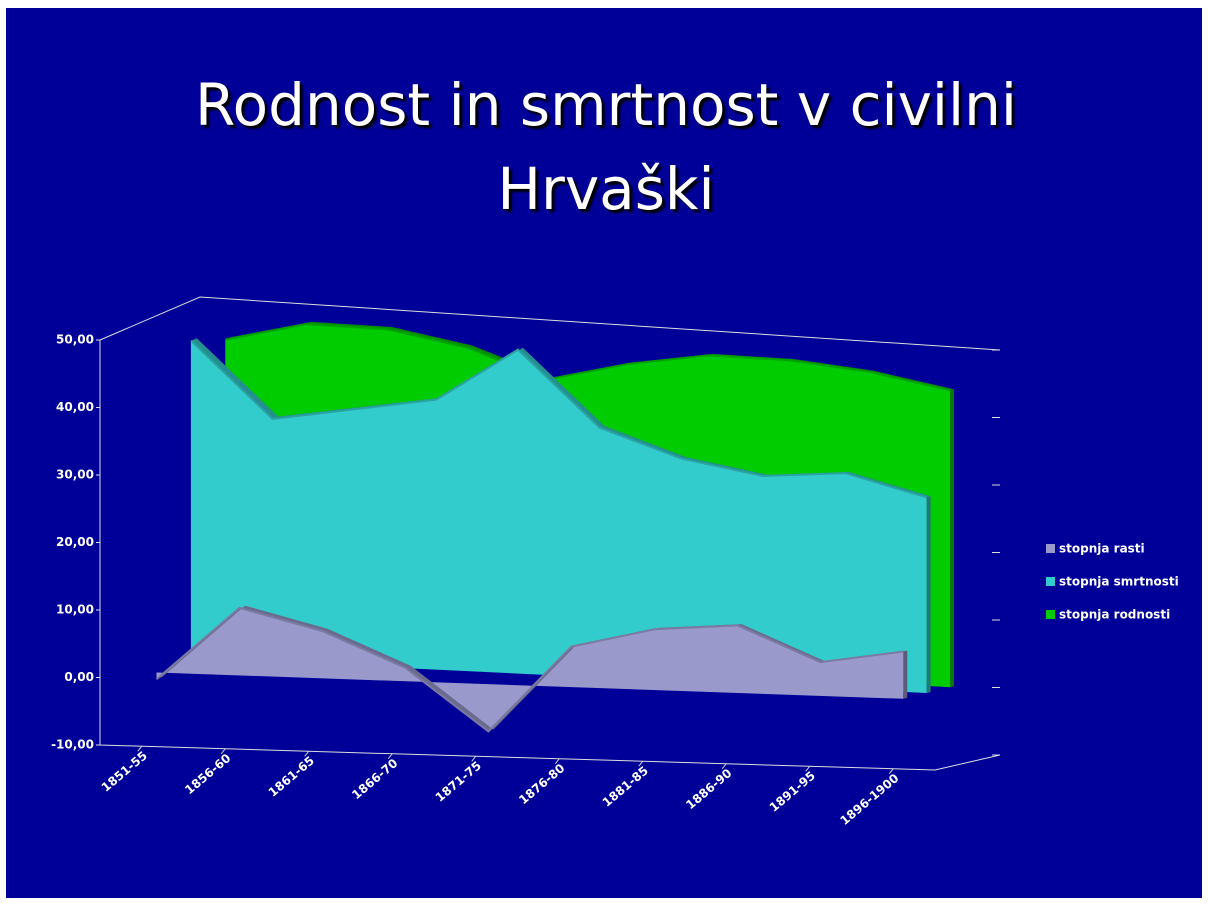 The image size is (1208, 905). What do you see at coordinates (75, 542) in the screenshot?
I see `y-tick-label: 20,00` at bounding box center [75, 542].